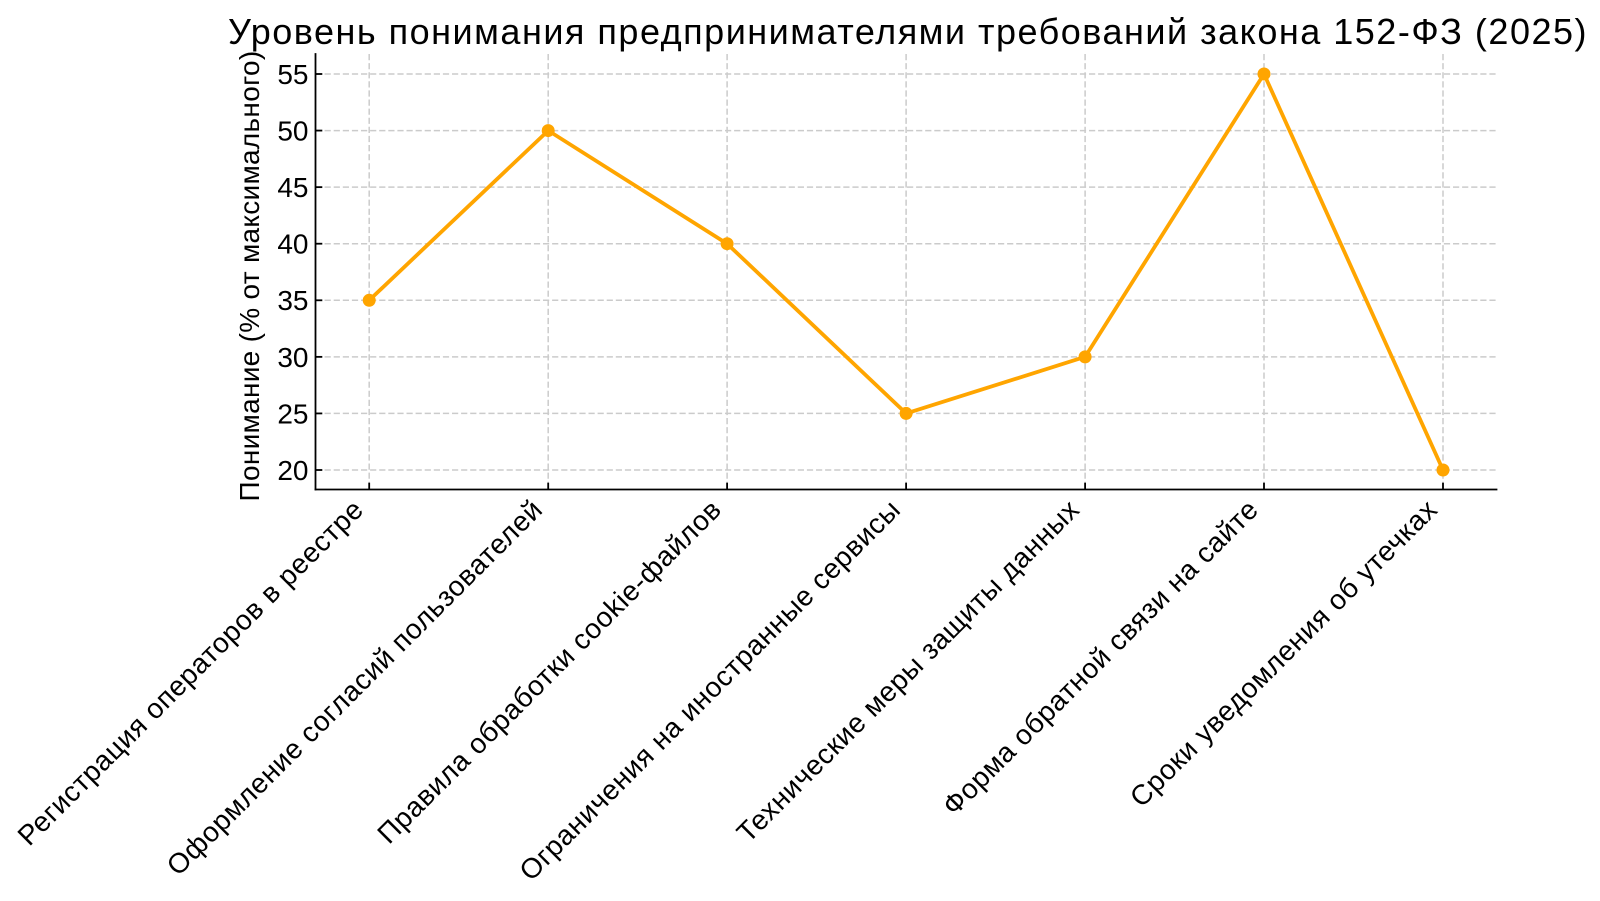 The width and height of the screenshot is (1600, 901). I want to click on svg-text: 55, so click(292, 74).